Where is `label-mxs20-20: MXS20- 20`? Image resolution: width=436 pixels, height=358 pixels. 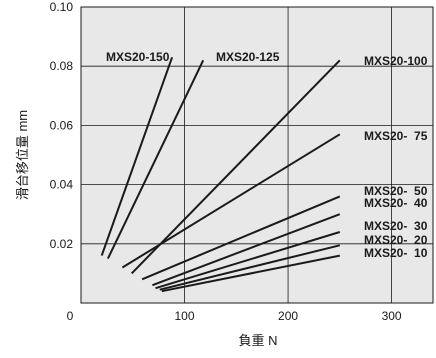 label-mxs20-20: MXS20- 20 is located at coordinates (396, 240).